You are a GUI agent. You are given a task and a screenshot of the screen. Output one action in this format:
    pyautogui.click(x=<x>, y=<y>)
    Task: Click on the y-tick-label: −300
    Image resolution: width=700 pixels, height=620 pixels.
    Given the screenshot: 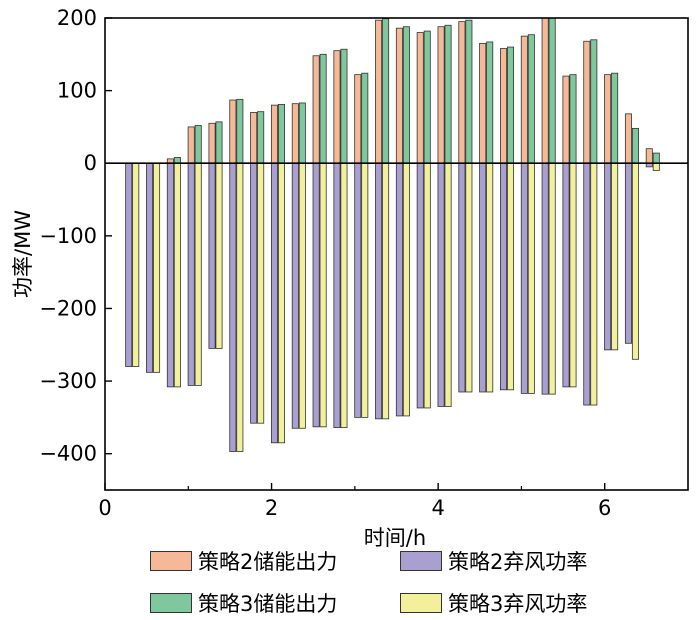 What is the action you would take?
    pyautogui.click(x=68, y=381)
    